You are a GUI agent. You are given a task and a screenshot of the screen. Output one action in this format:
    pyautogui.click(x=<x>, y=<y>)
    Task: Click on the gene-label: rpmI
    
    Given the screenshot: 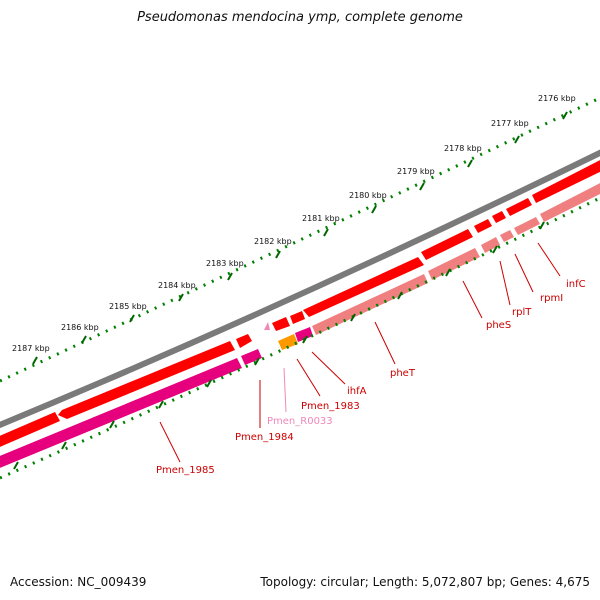 What is the action you would take?
    pyautogui.click(x=551, y=298)
    